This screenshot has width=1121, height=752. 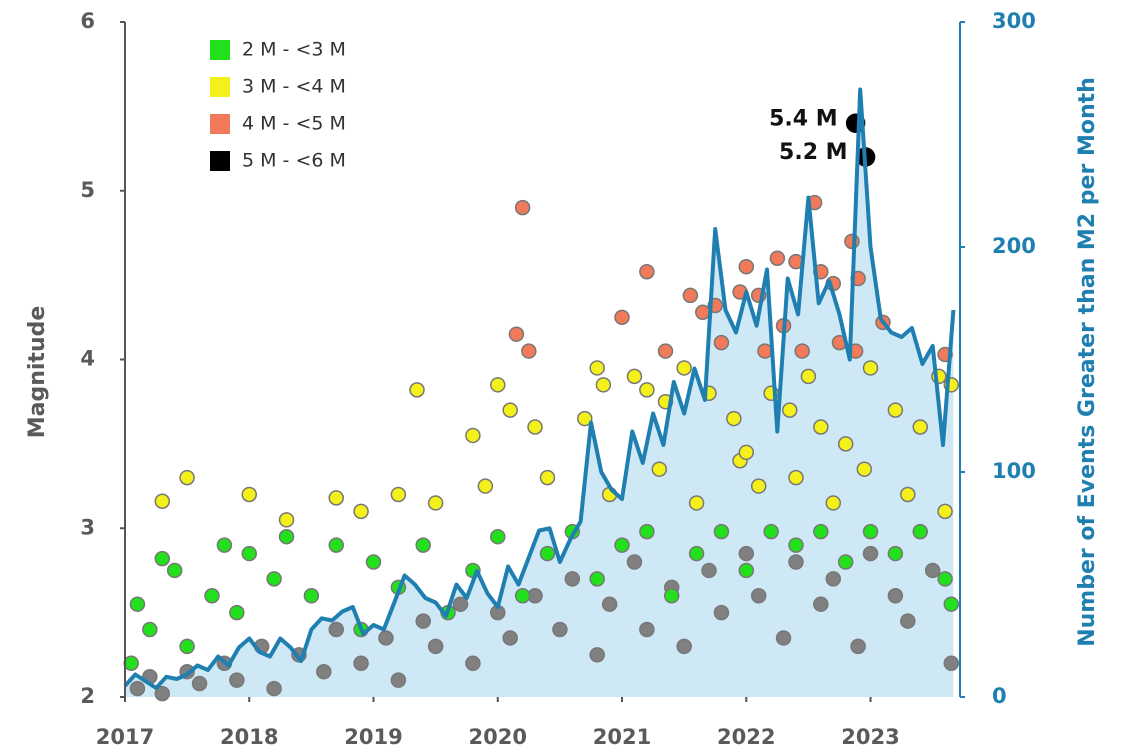 What do you see at coordinates (813, 152) in the screenshot?
I see `point-label: 5.2 M` at bounding box center [813, 152].